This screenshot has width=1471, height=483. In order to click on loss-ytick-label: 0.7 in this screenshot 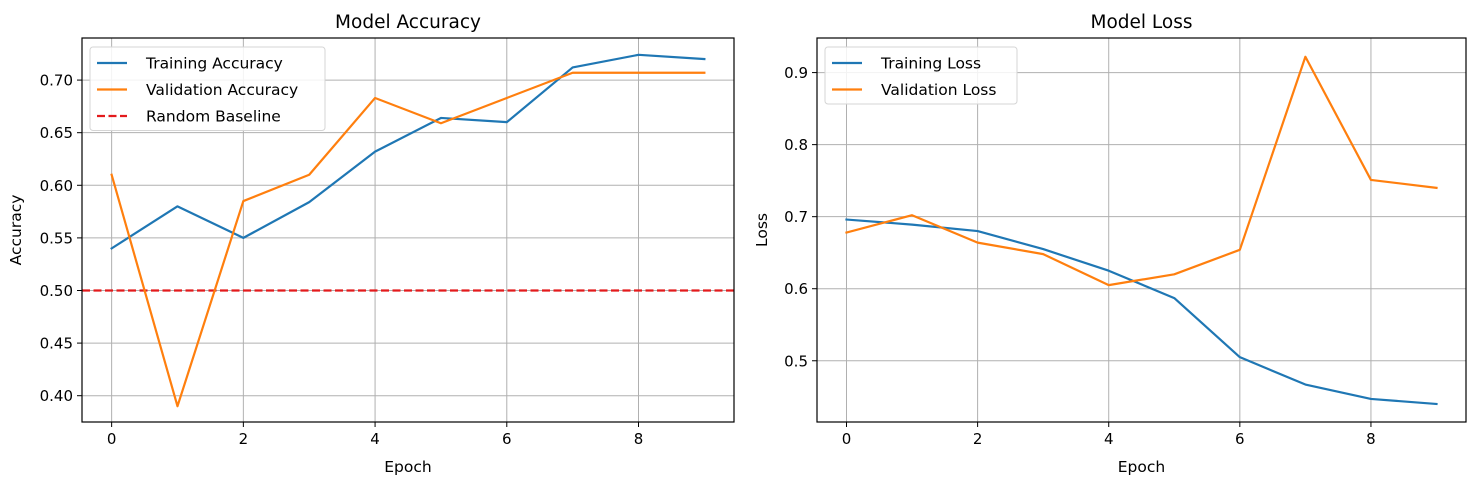, I will do `click(796, 217)`.